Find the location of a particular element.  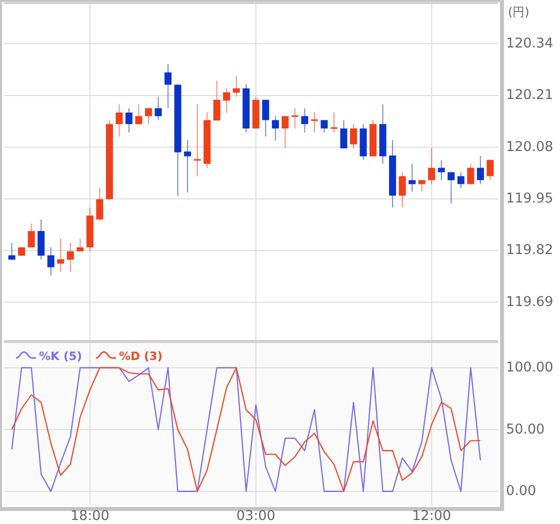

y-tick-label: 50.00 is located at coordinates (525, 429).